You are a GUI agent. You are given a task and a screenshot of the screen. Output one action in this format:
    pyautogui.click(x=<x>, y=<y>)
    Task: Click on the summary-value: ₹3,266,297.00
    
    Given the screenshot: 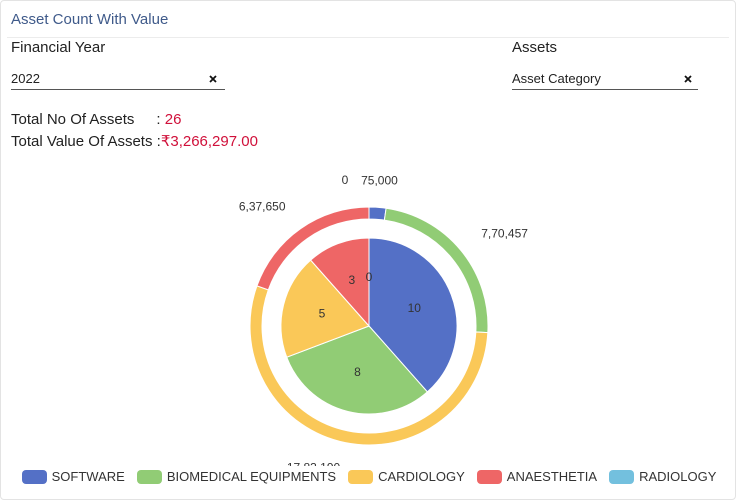 What is the action you would take?
    pyautogui.click(x=209, y=141)
    